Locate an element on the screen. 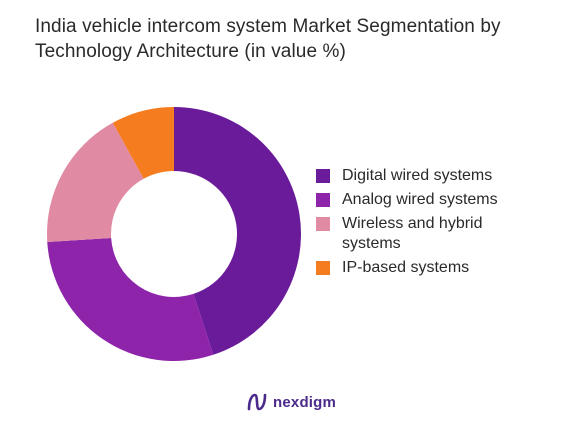 The width and height of the screenshot is (576, 424). legend-item: Digital wired systems is located at coordinates (436, 176).